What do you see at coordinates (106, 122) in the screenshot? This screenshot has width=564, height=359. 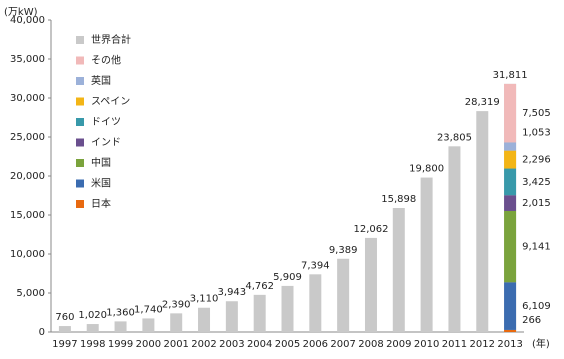 I see `legend-label: ドイツ` at bounding box center [106, 122].